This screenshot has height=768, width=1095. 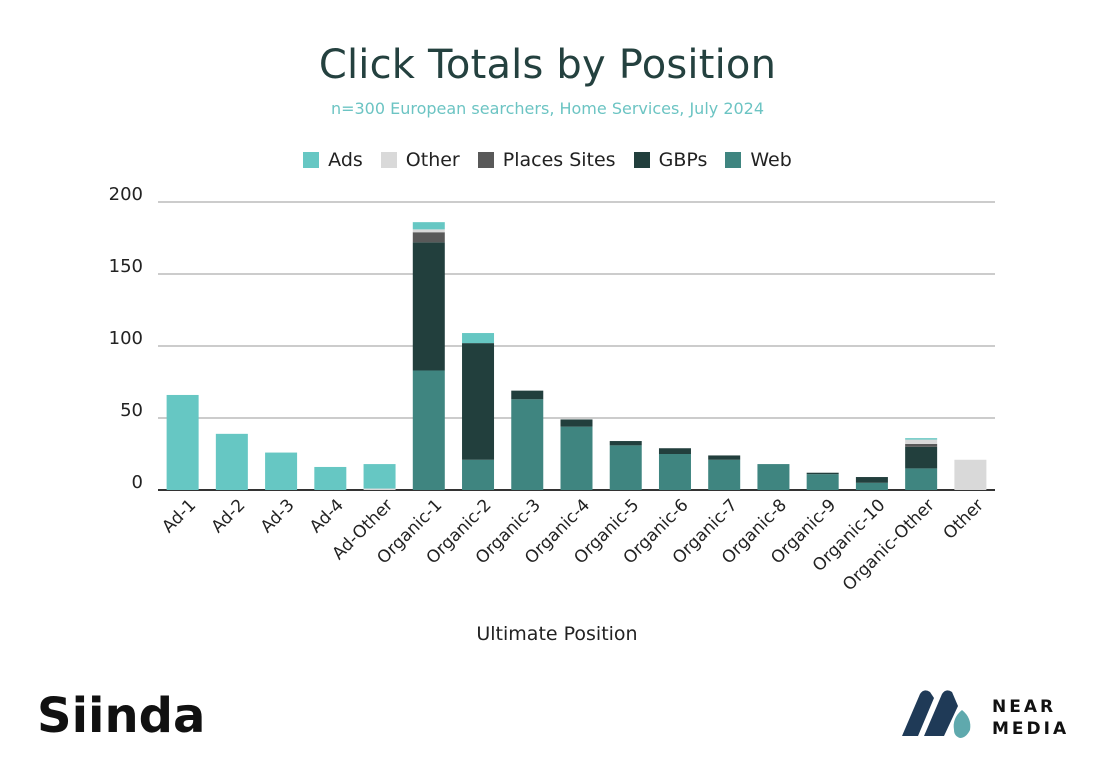 I want to click on siinda-logo: Siinda, so click(x=121, y=714).